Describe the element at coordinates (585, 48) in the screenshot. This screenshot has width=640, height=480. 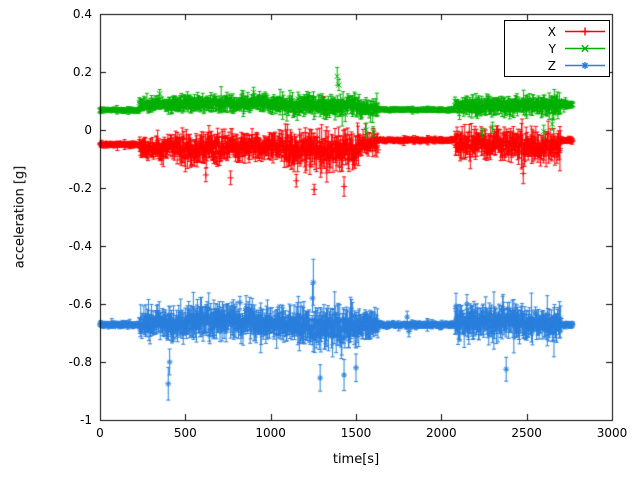
I see `legend-sample-cross-icon` at that location.